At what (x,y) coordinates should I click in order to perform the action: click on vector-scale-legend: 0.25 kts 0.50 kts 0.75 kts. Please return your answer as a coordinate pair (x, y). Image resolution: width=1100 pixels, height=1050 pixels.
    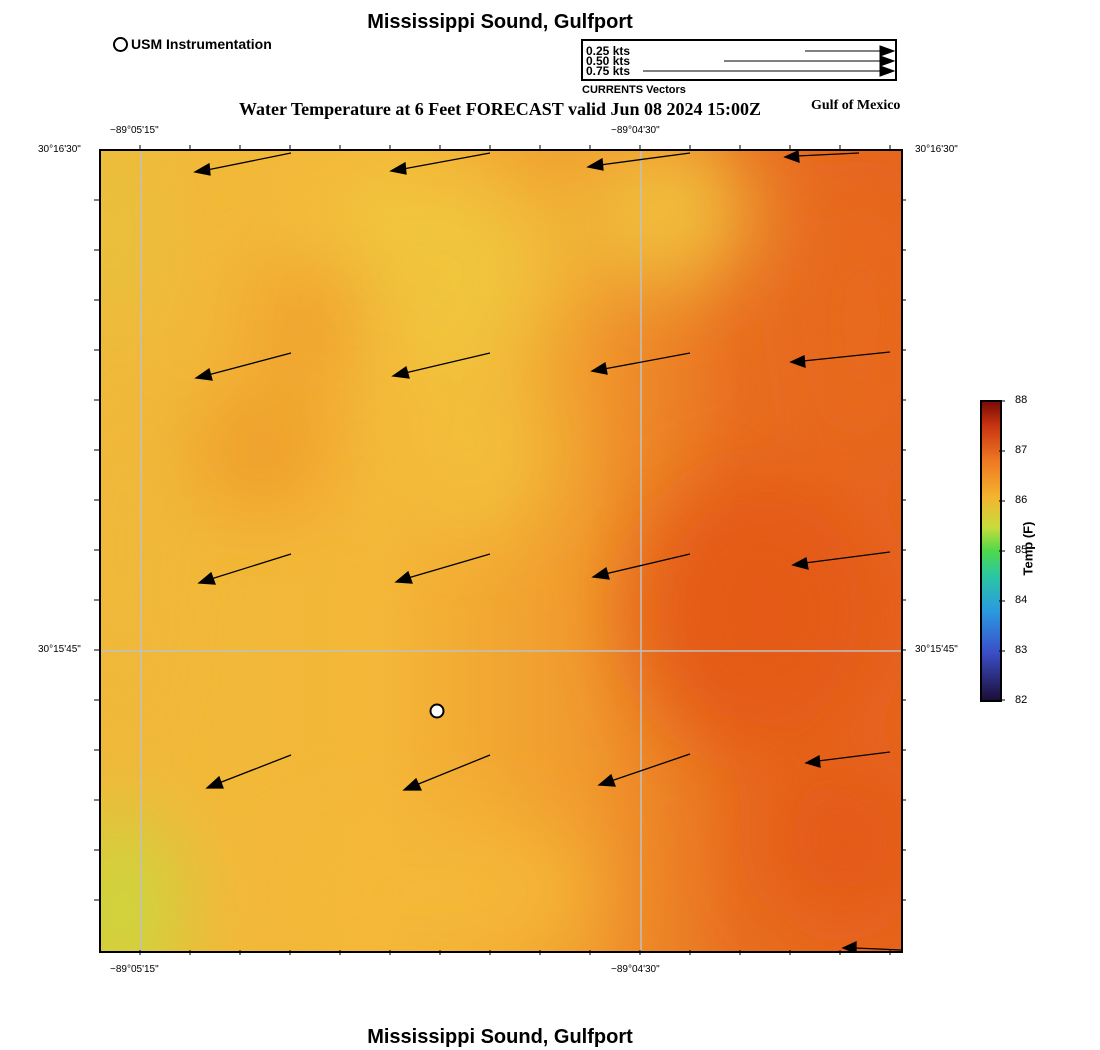
    Looking at the image, I should click on (739, 60).